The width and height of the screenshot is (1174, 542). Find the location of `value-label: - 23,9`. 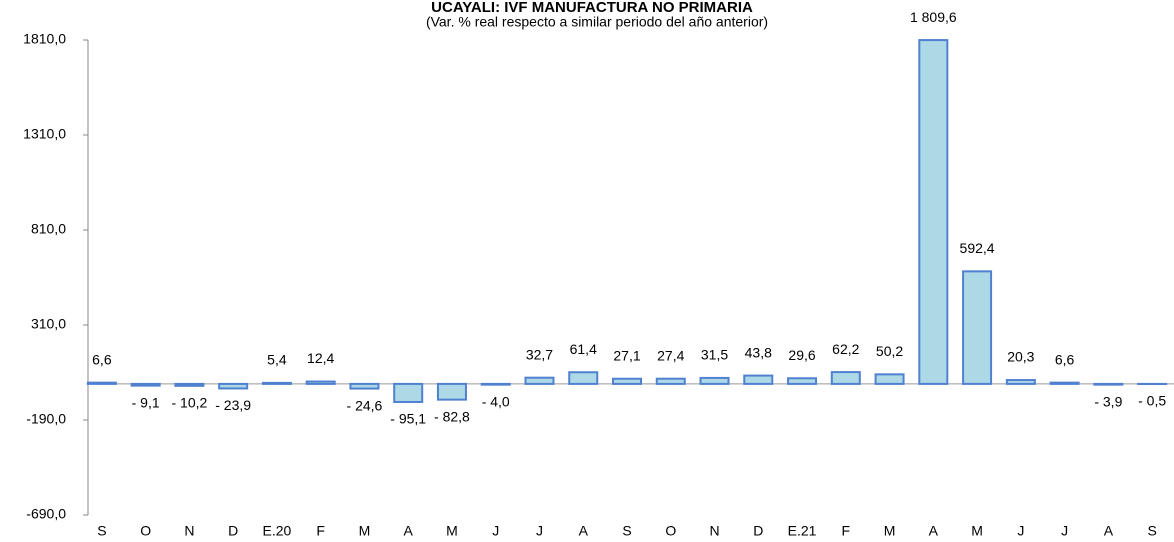

value-label: - 23,9 is located at coordinates (233, 405).